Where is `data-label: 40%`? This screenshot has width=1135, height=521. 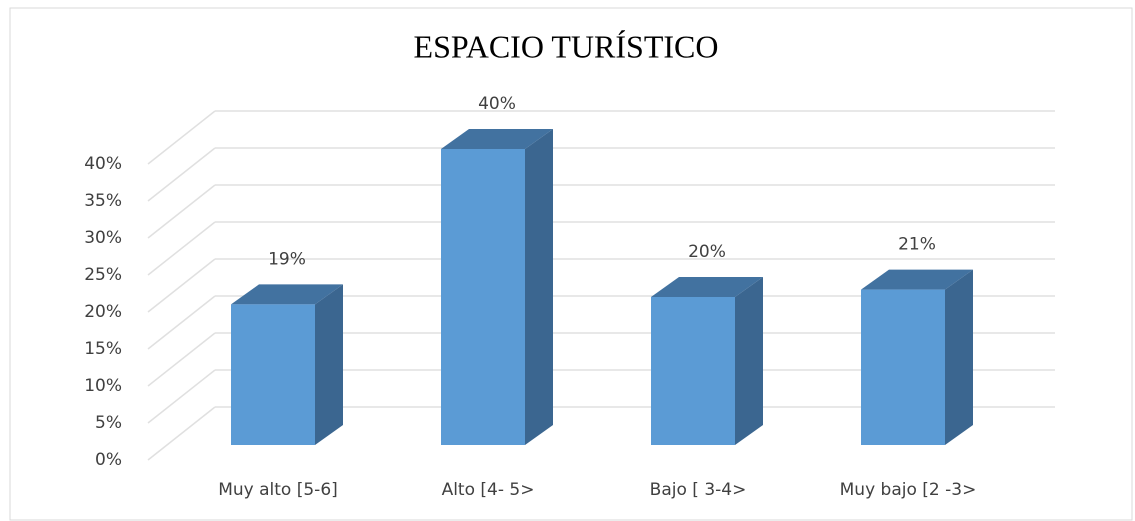 data-label: 40% is located at coordinates (497, 104).